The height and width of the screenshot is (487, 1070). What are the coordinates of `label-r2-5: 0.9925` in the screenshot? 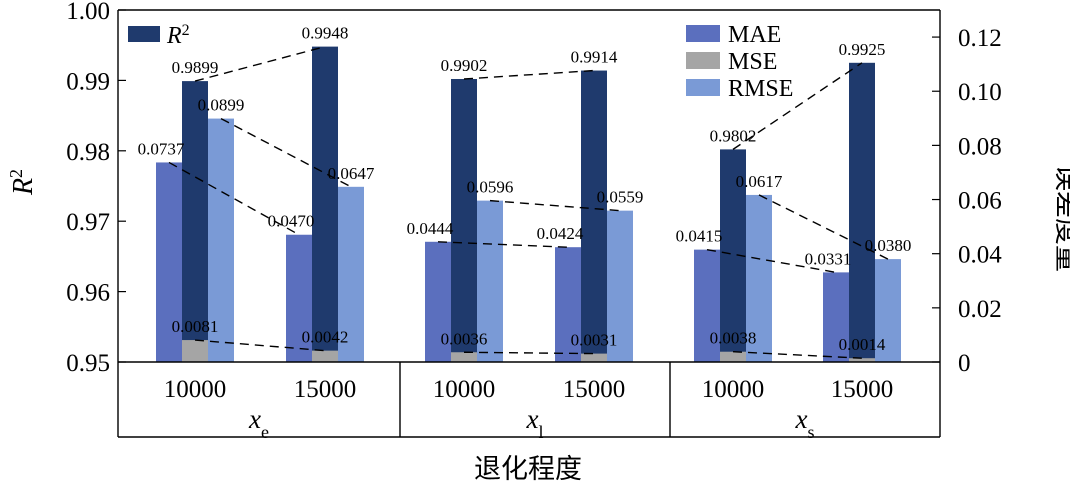 It's located at (862, 49).